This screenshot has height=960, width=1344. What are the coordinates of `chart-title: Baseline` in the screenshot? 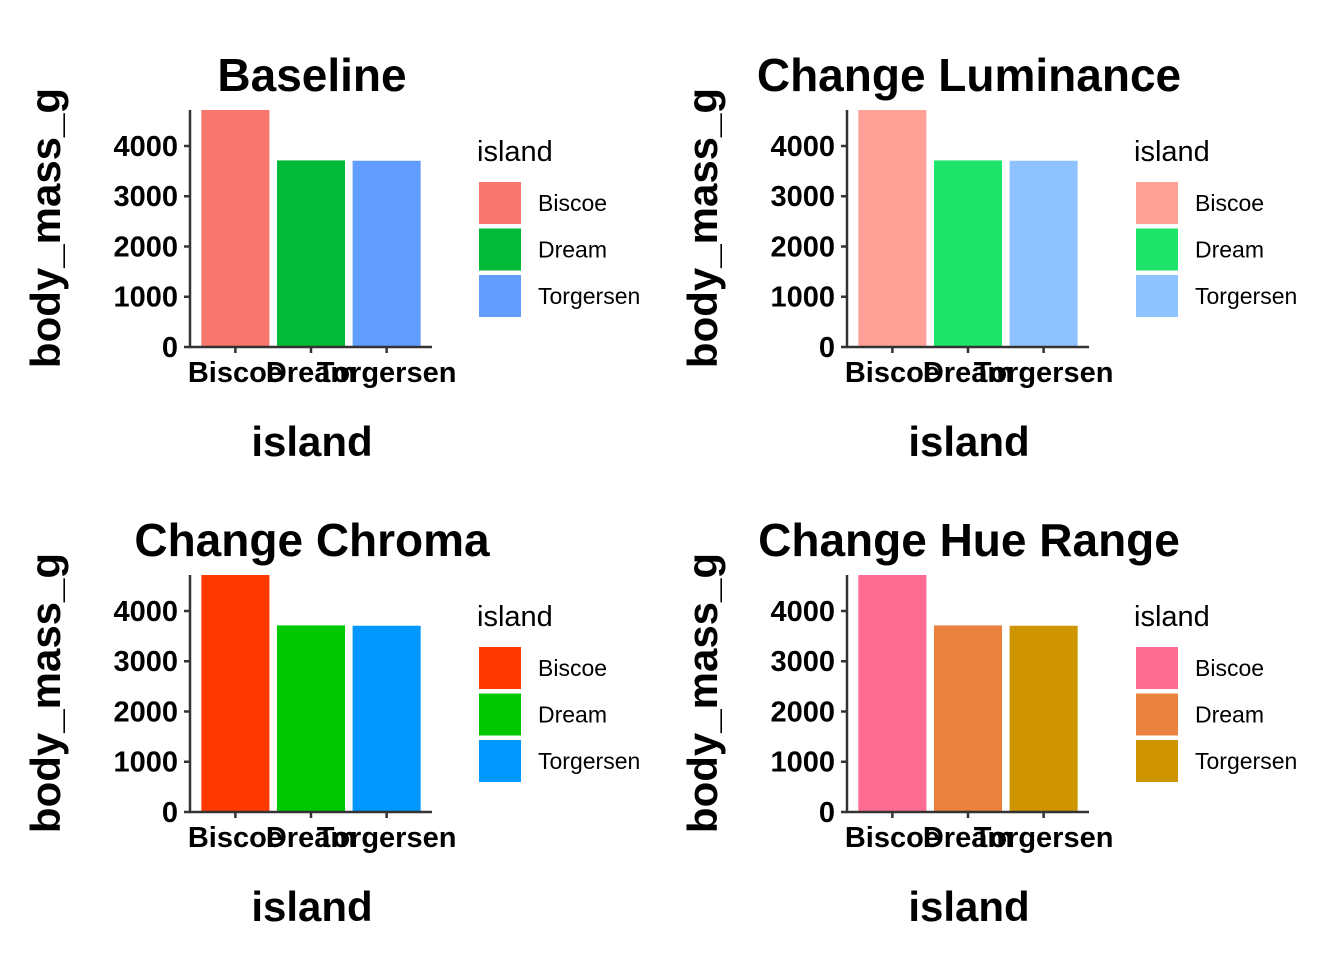 It's located at (311, 75).